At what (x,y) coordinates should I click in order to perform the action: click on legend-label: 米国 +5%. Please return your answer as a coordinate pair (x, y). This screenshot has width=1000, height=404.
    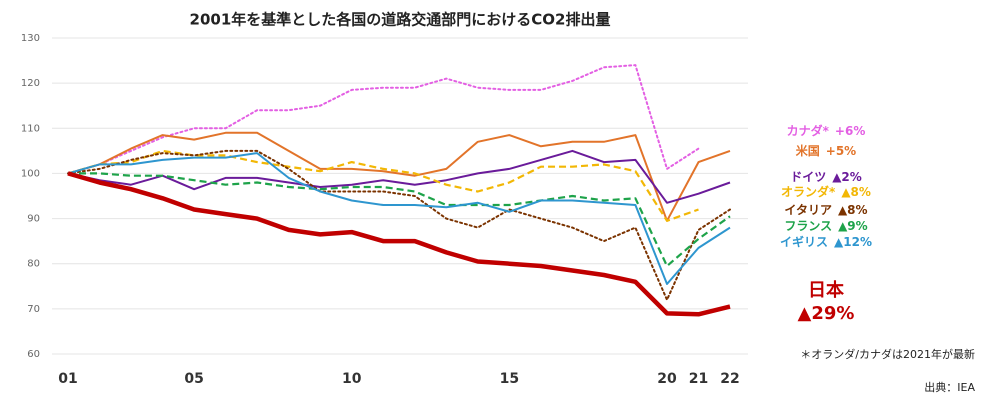
    Looking at the image, I should click on (826, 150).